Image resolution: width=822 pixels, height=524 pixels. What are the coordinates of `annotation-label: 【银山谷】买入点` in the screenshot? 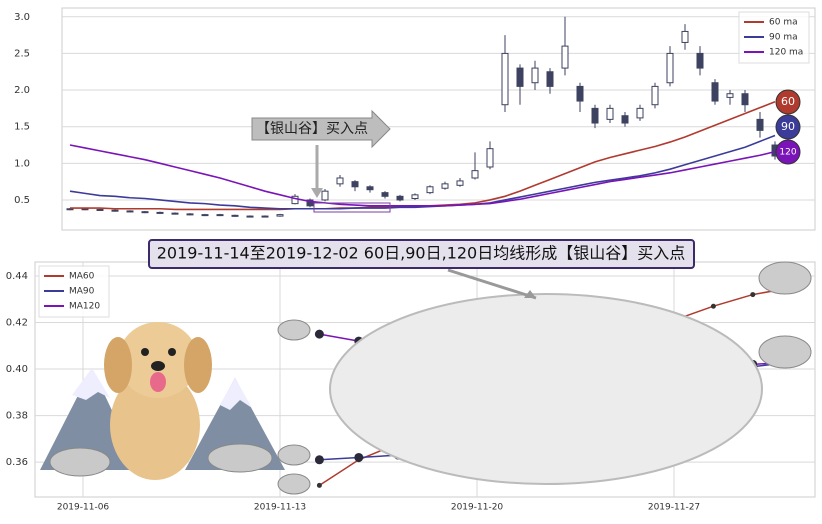 It's located at (312, 129).